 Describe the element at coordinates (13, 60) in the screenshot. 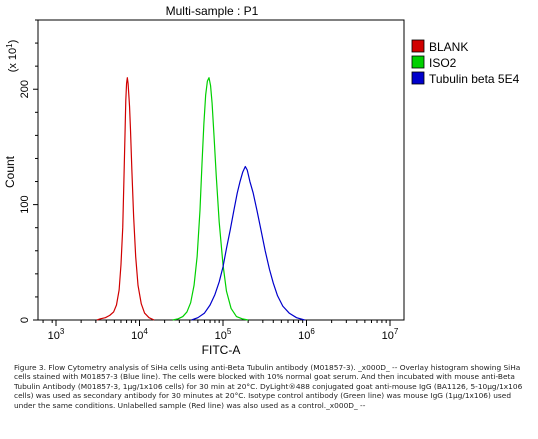

I see `y-multiplier-prefix: (x 10` at that location.